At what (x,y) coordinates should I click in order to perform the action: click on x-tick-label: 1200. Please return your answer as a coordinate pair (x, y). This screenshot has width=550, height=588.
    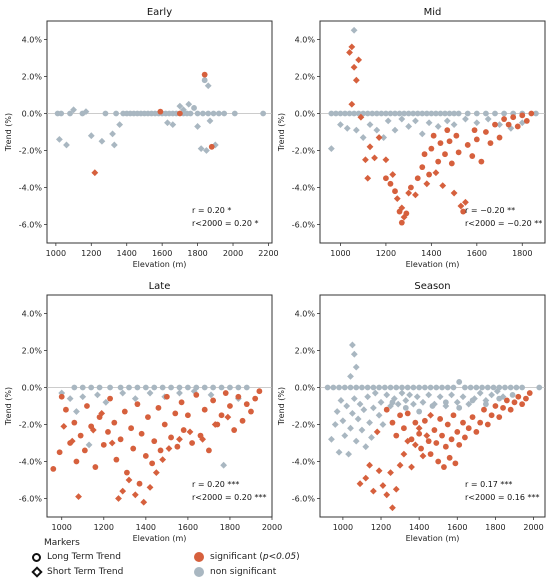
    Looking at the image, I should click on (381, 527).